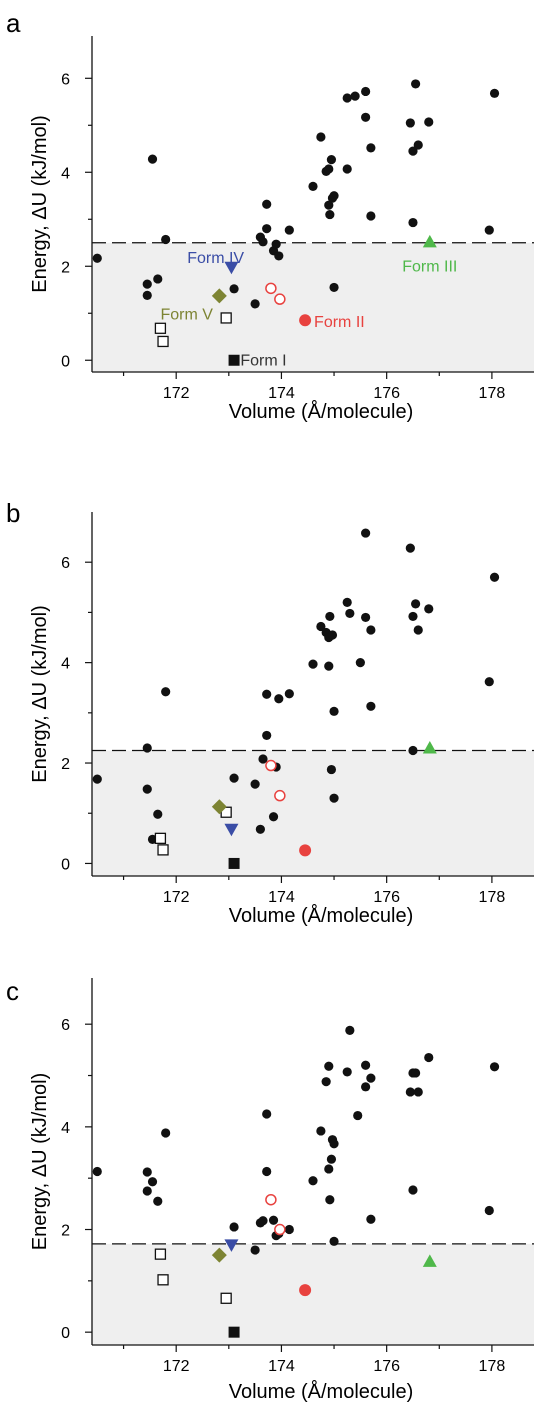  What do you see at coordinates (13, 513) in the screenshot?
I see `panel-letter: b` at bounding box center [13, 513].